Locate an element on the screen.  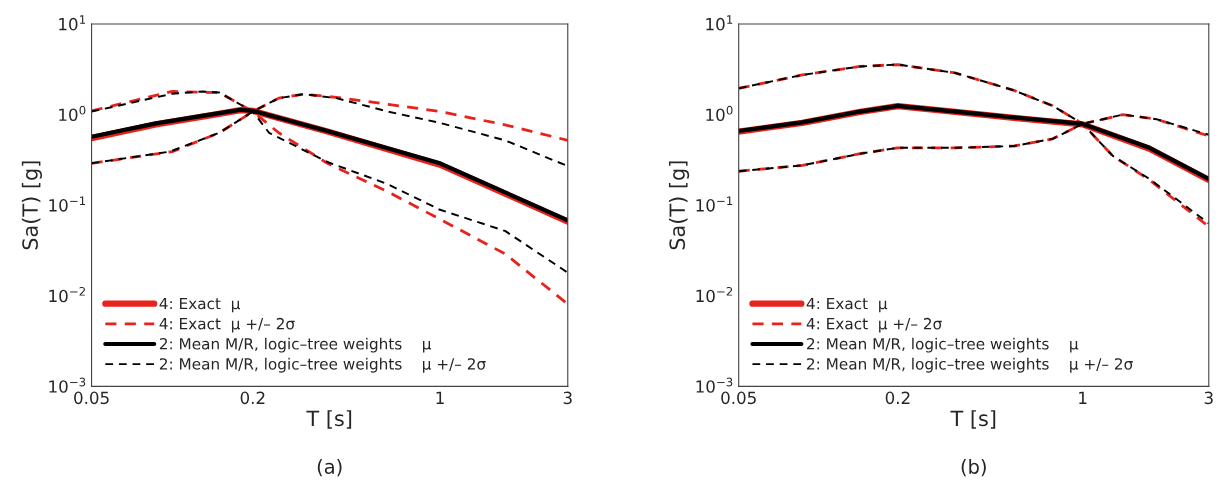
text: (a) is located at coordinates (329, 467).